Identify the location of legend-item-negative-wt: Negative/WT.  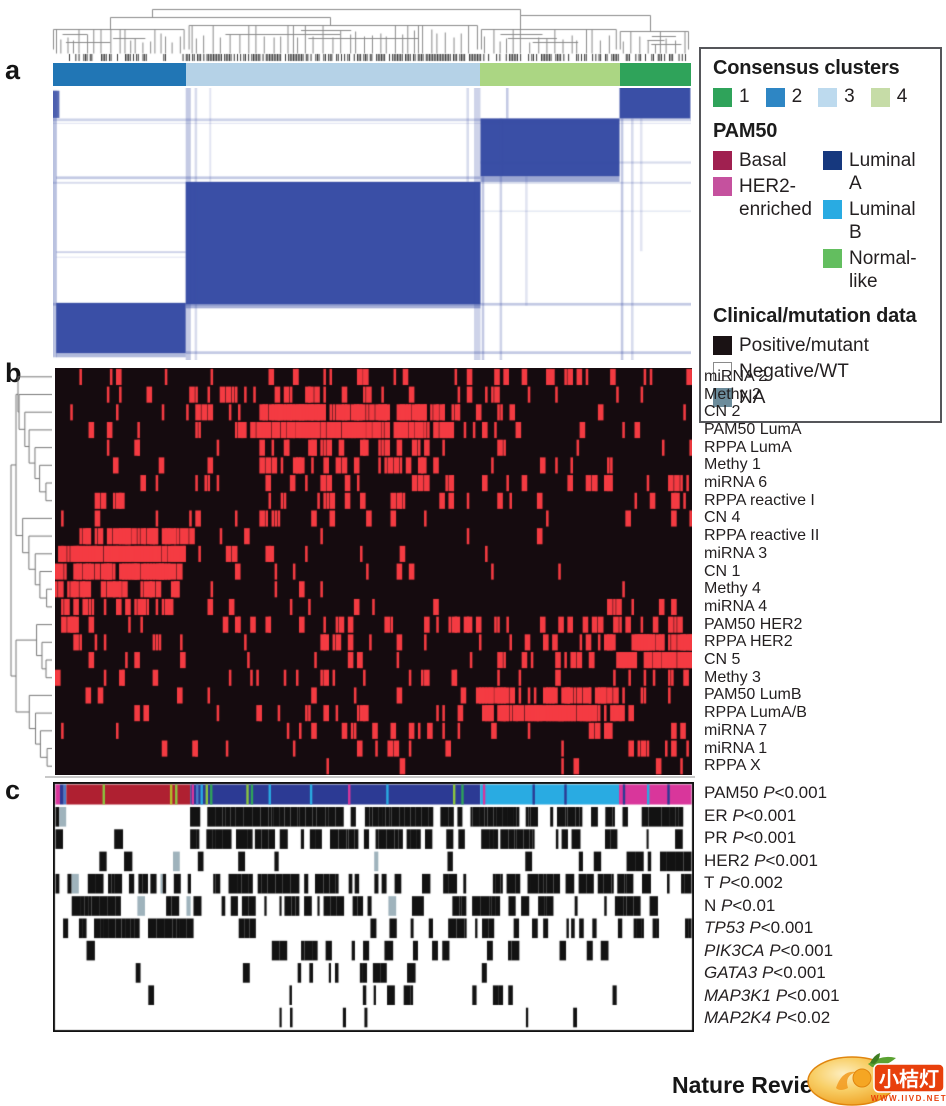
(822, 371).